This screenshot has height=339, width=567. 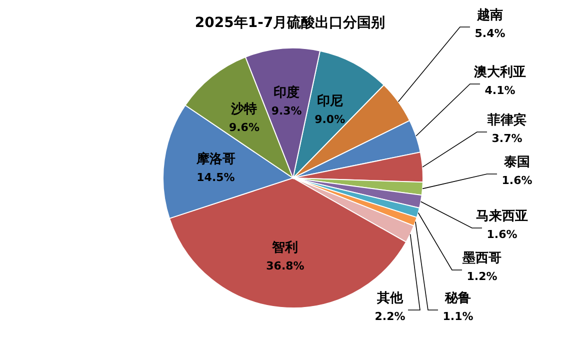 I want to click on data-label: 9.6%, so click(x=244, y=127).